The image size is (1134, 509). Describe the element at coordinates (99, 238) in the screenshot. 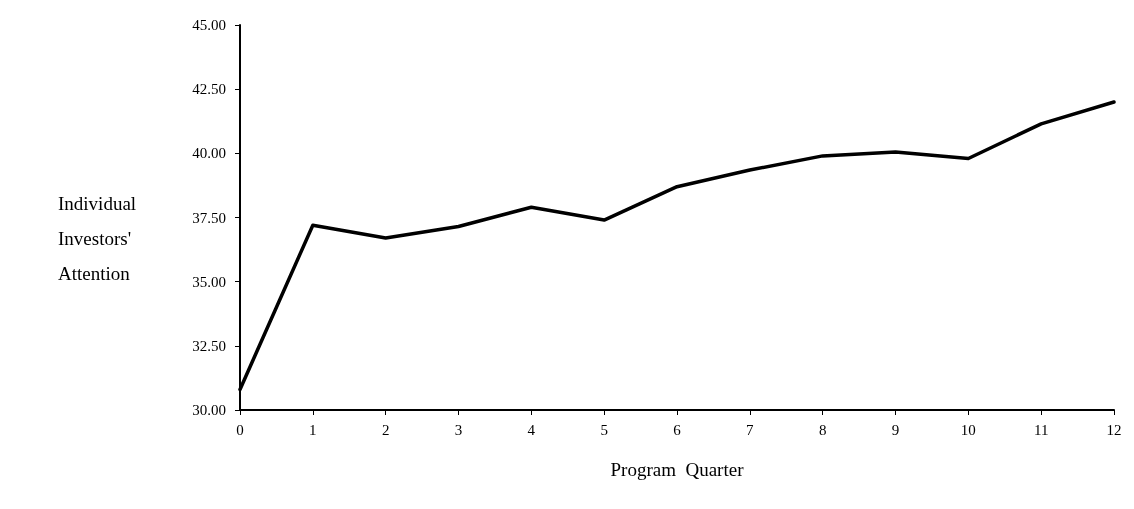

I see `y-axis-title: Individual Investors' Attention` at that location.